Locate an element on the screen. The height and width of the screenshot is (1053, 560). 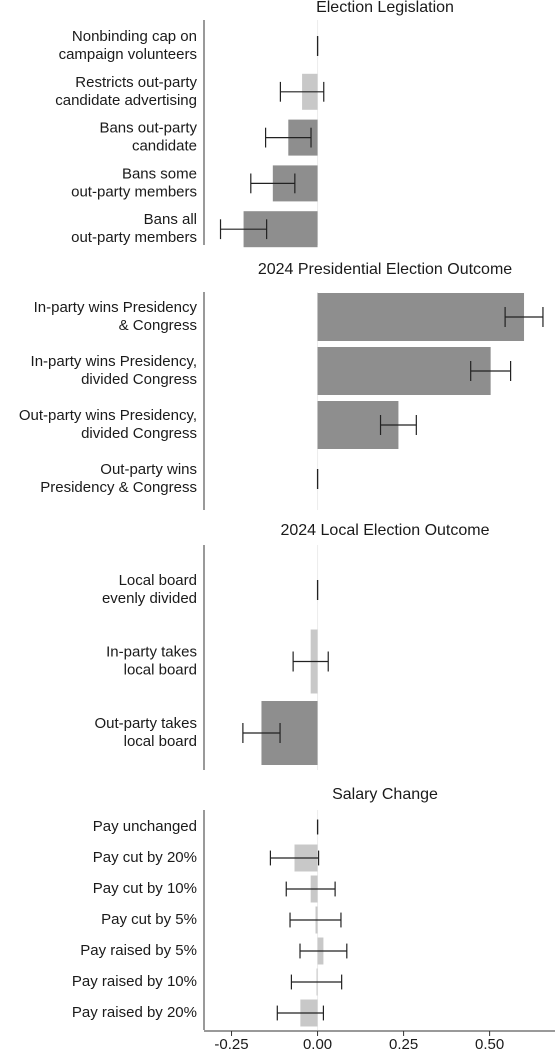
panel-title: Election Legislation is located at coordinates (385, 8).